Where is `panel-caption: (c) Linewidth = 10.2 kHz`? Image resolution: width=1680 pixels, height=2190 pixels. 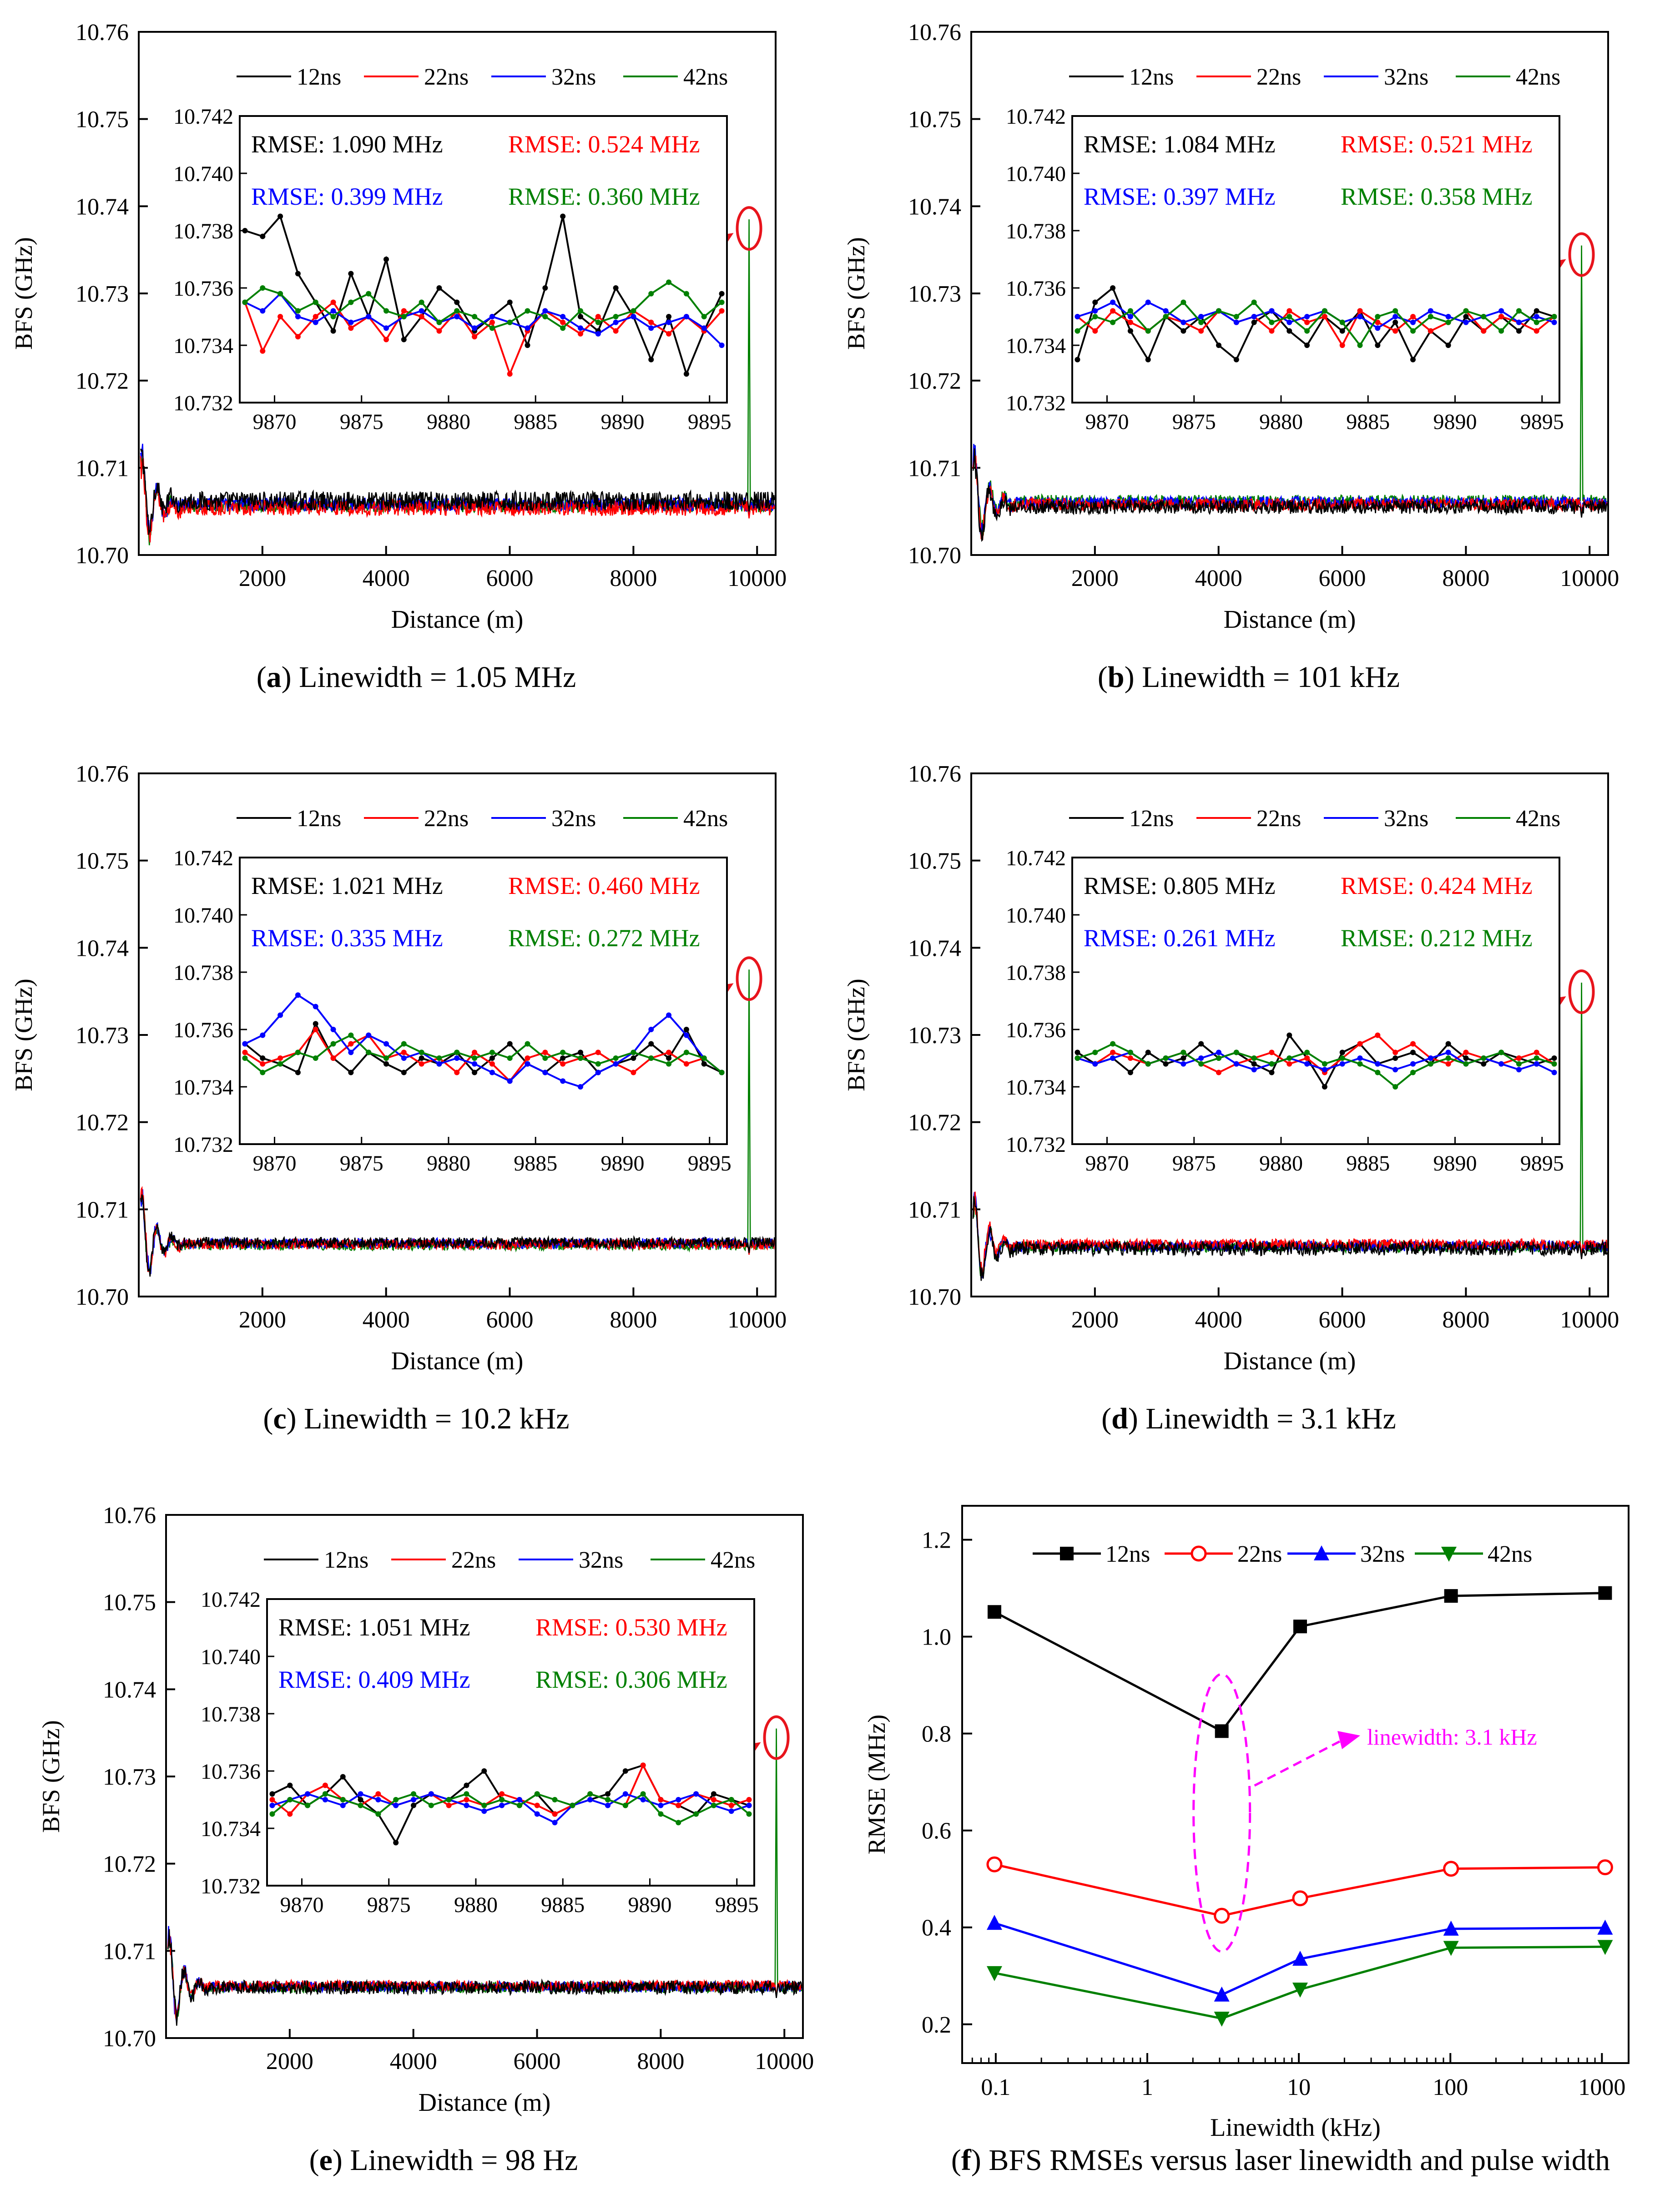 panel-caption: (c) Linewidth = 10.2 kHz is located at coordinates (416, 1418).